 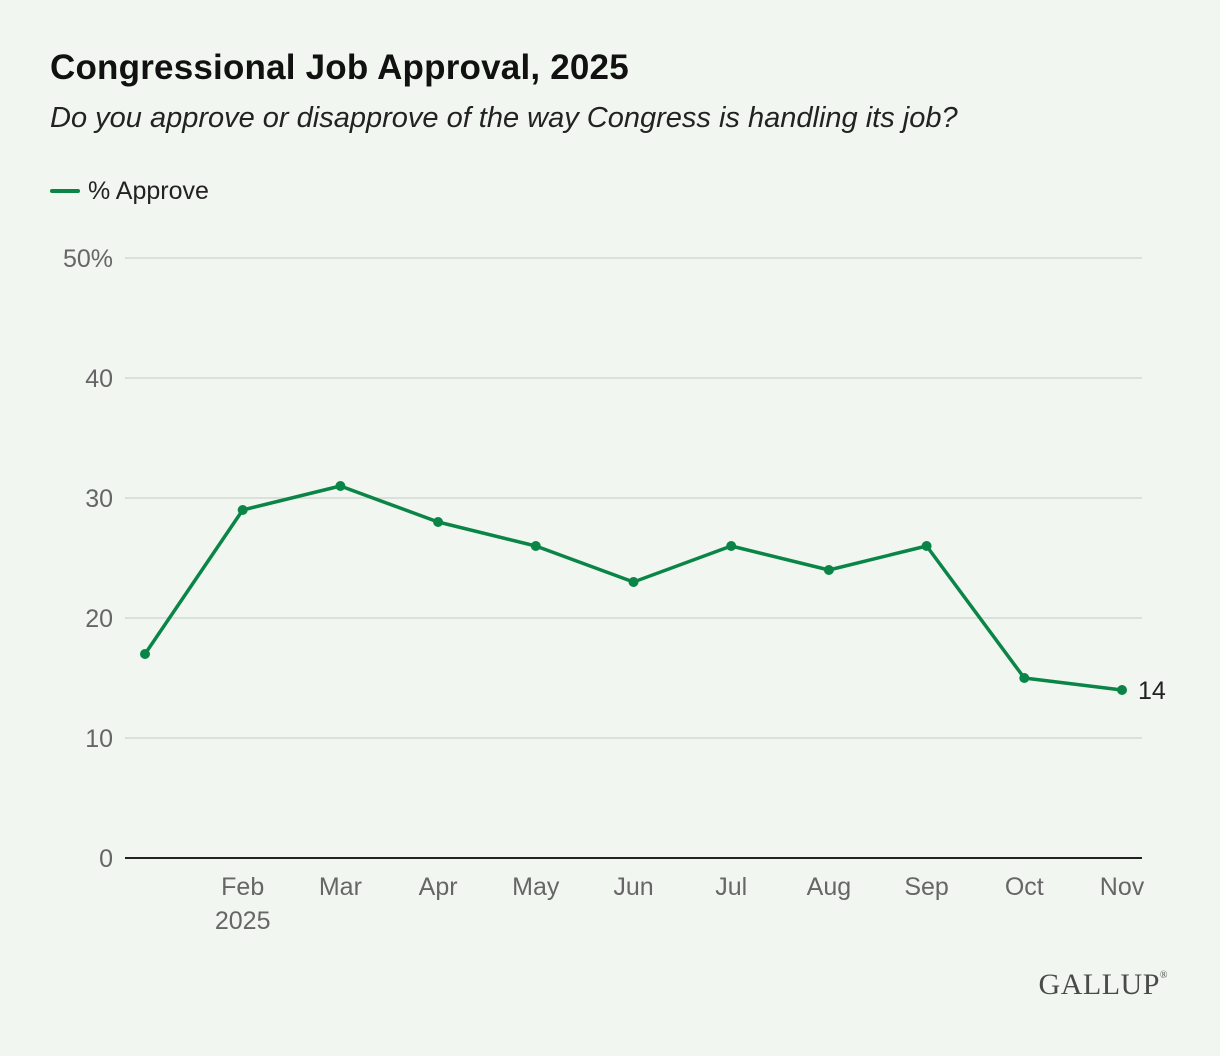 I want to click on y-tick-label: 20, so click(x=99, y=619).